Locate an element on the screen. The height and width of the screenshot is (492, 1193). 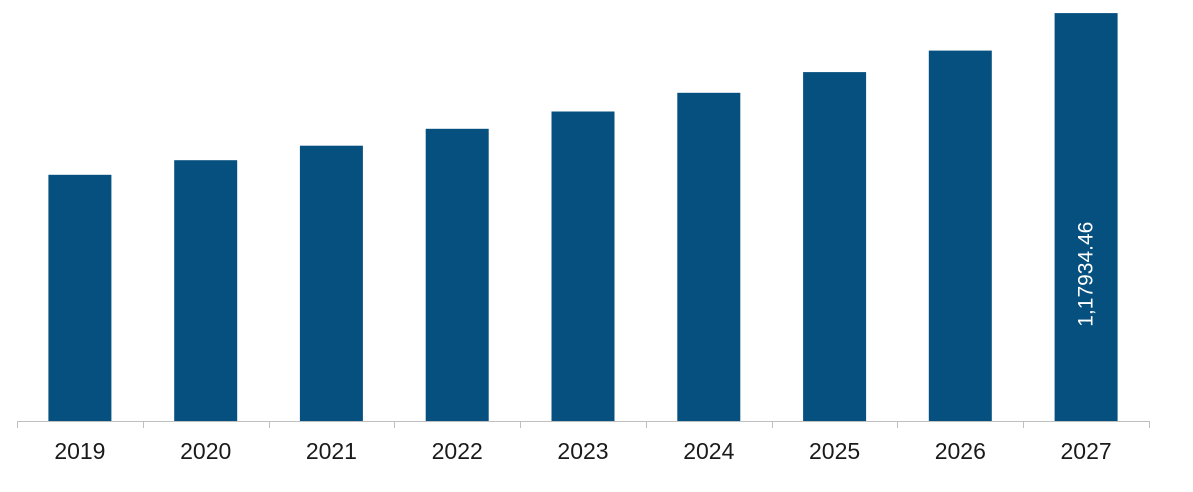
x-tick-label: 2022 is located at coordinates (457, 451).